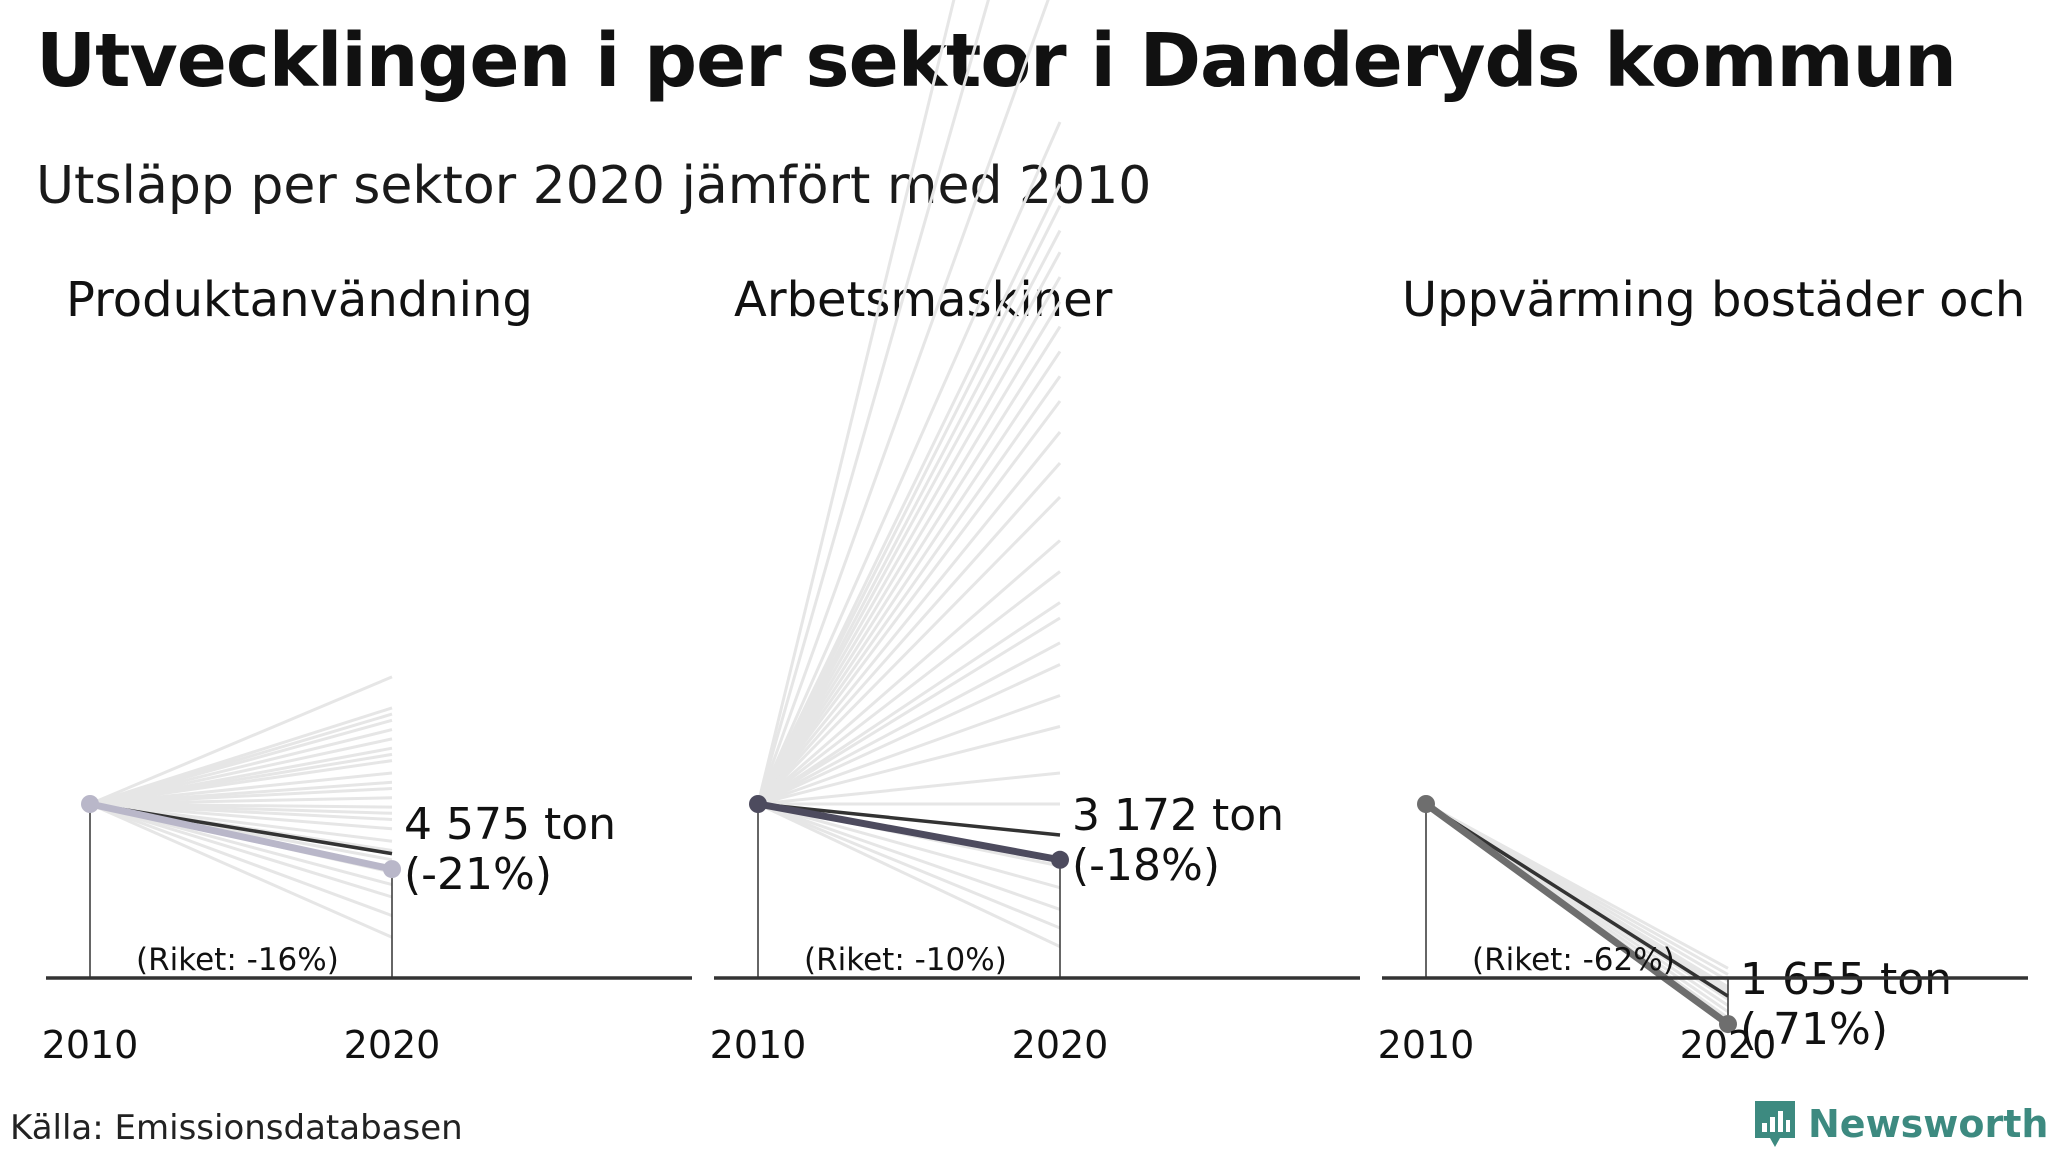  Describe the element at coordinates (923, 300) in the screenshot. I see `panel-title: Arbetsmaskiner` at that location.